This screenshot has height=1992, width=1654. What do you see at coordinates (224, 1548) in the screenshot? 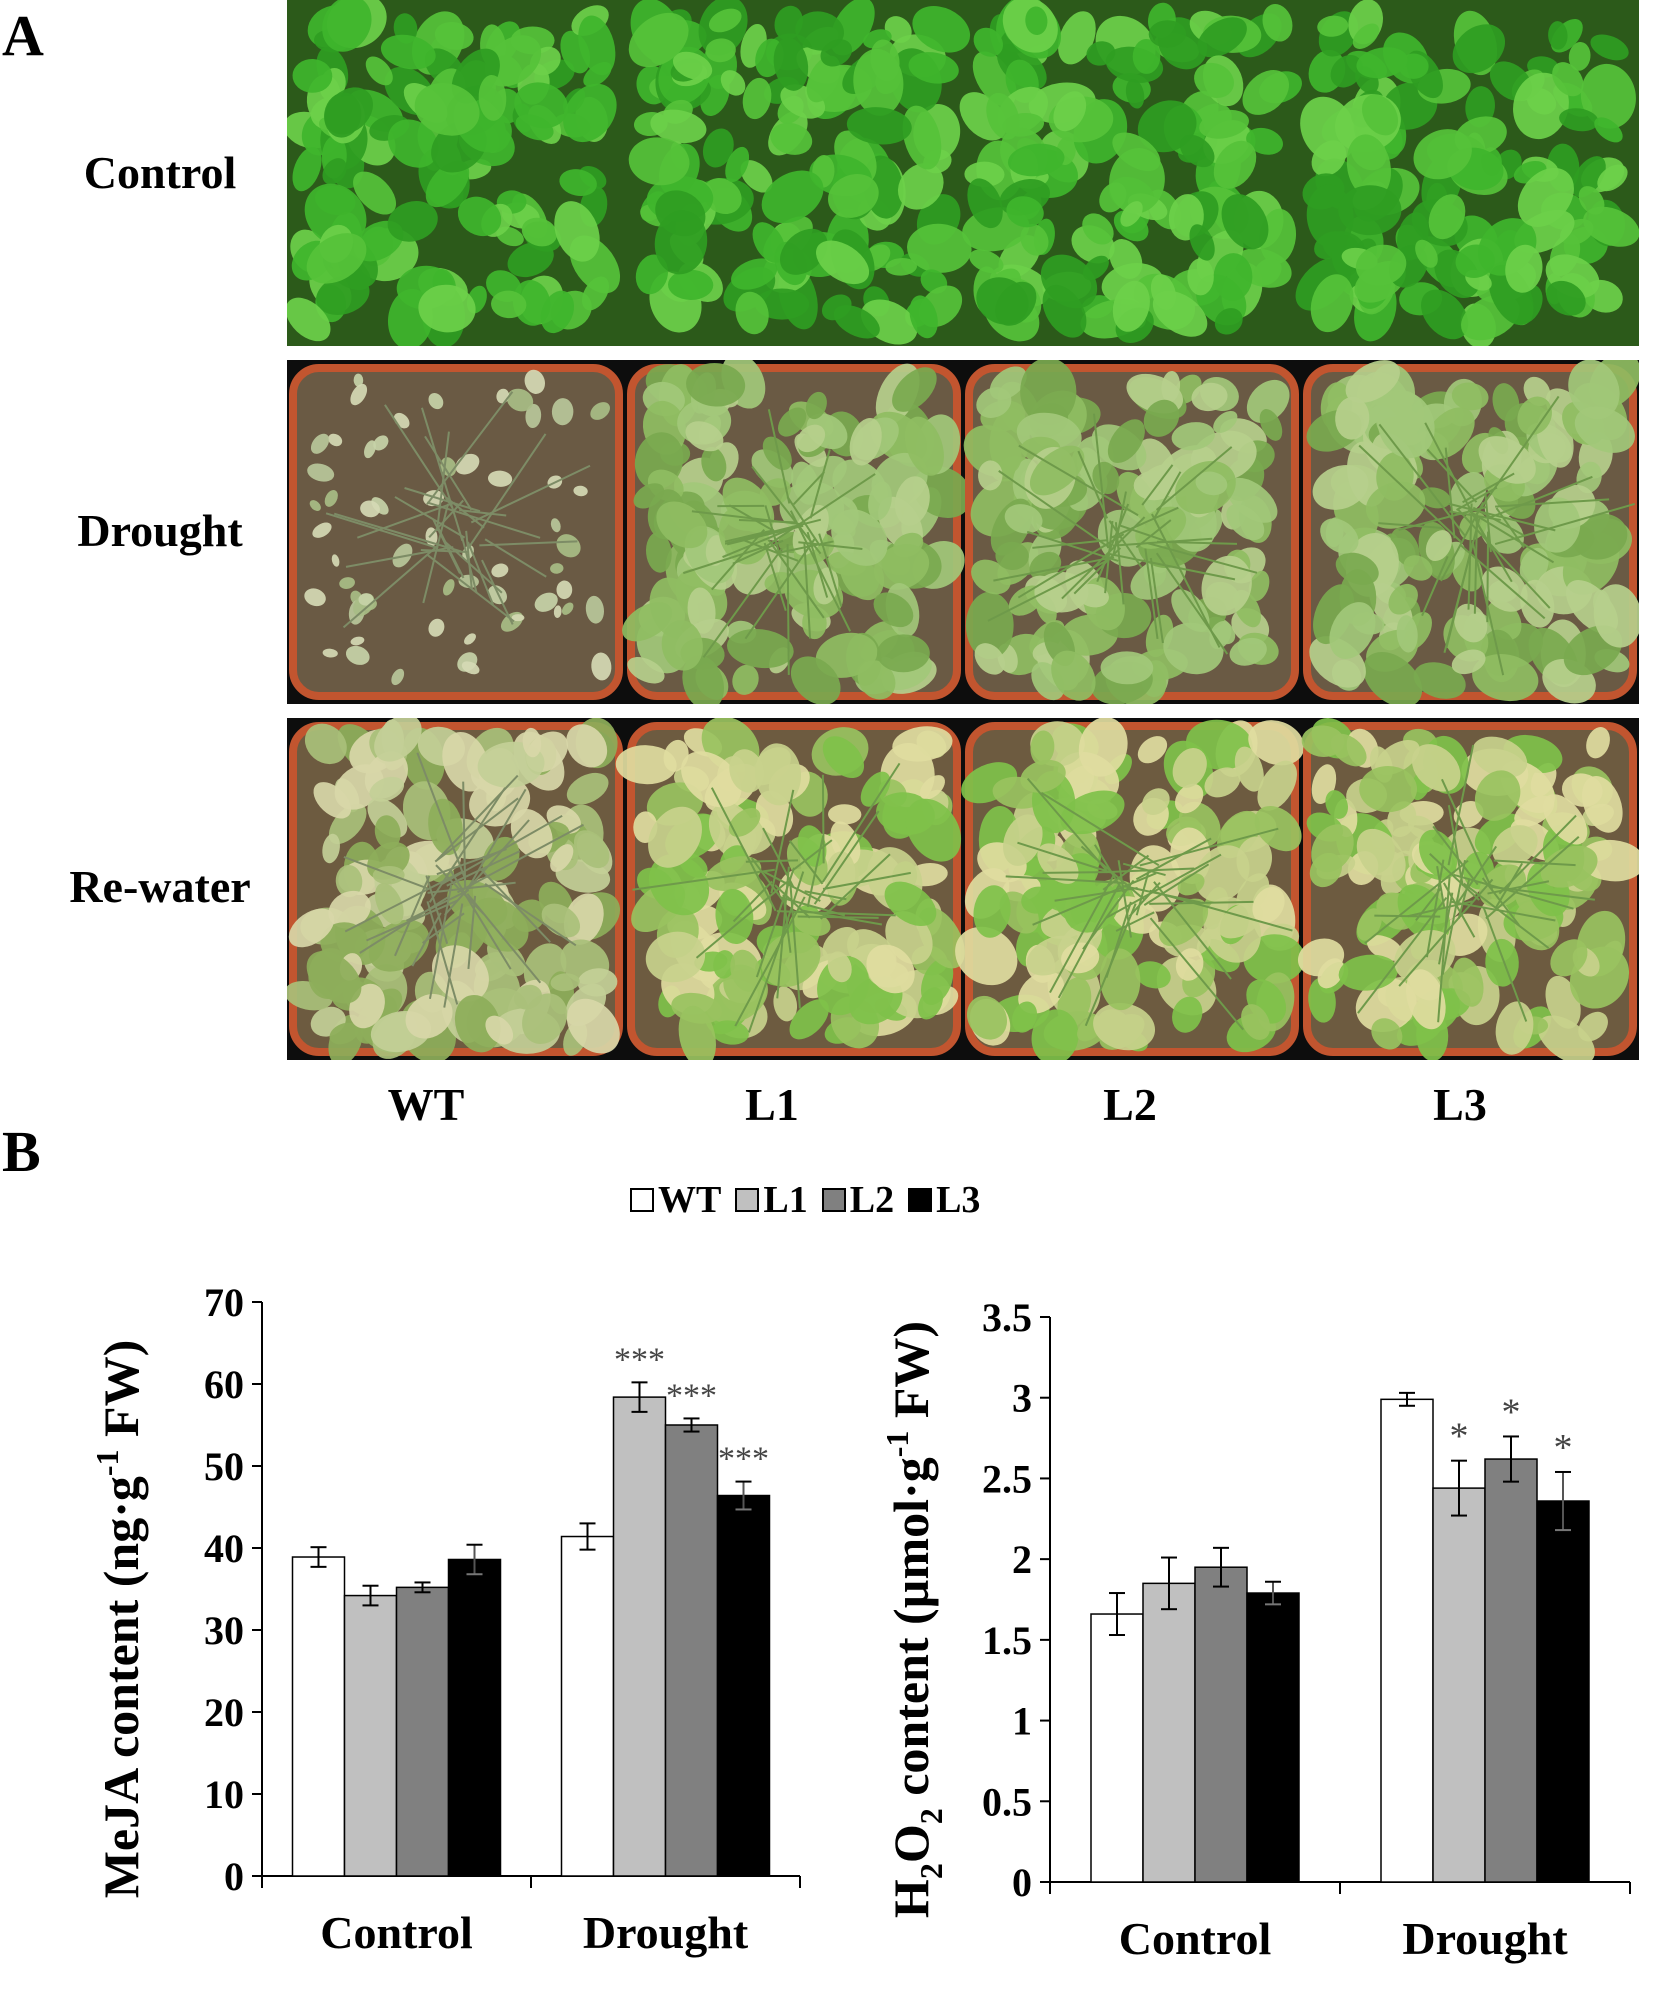
I see `y-tick-label: 40` at bounding box center [224, 1548].